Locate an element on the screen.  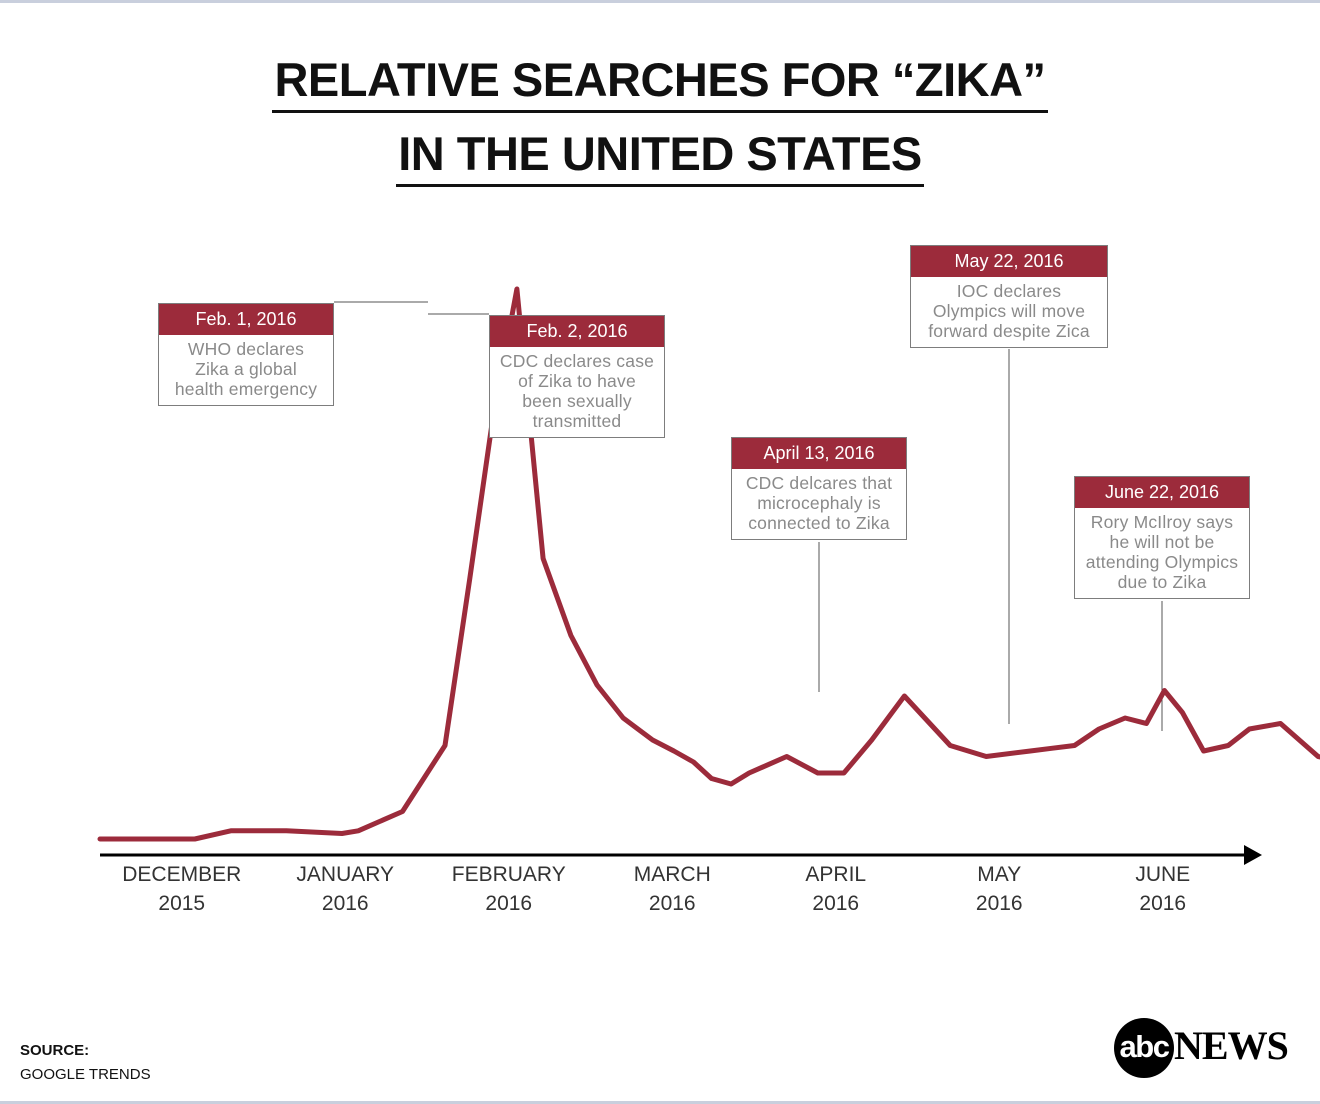
x-tick-month-3: MARCH is located at coordinates (672, 874).